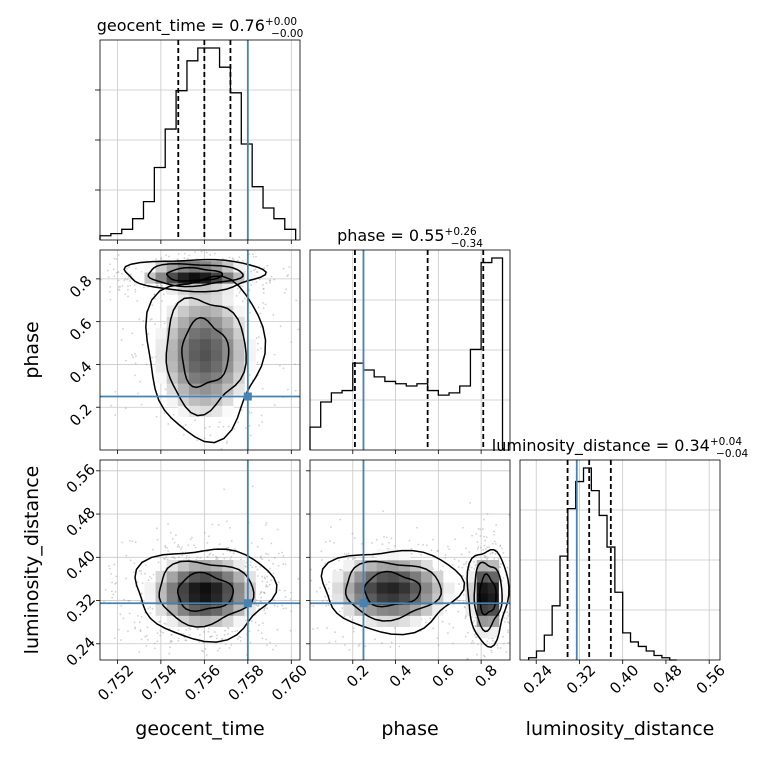 Image resolution: width=760 pixels, height=760 pixels. What do you see at coordinates (81, 608) in the screenshot?
I see `y-tick-label-luminosity_distance: 0.32` at bounding box center [81, 608].